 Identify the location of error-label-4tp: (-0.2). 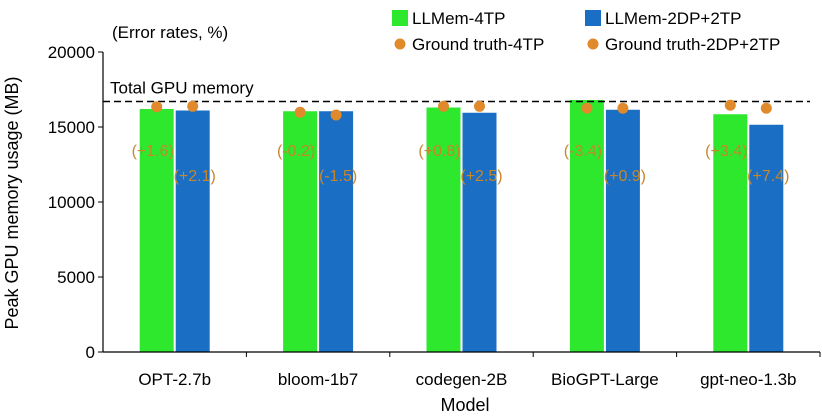
(296, 151).